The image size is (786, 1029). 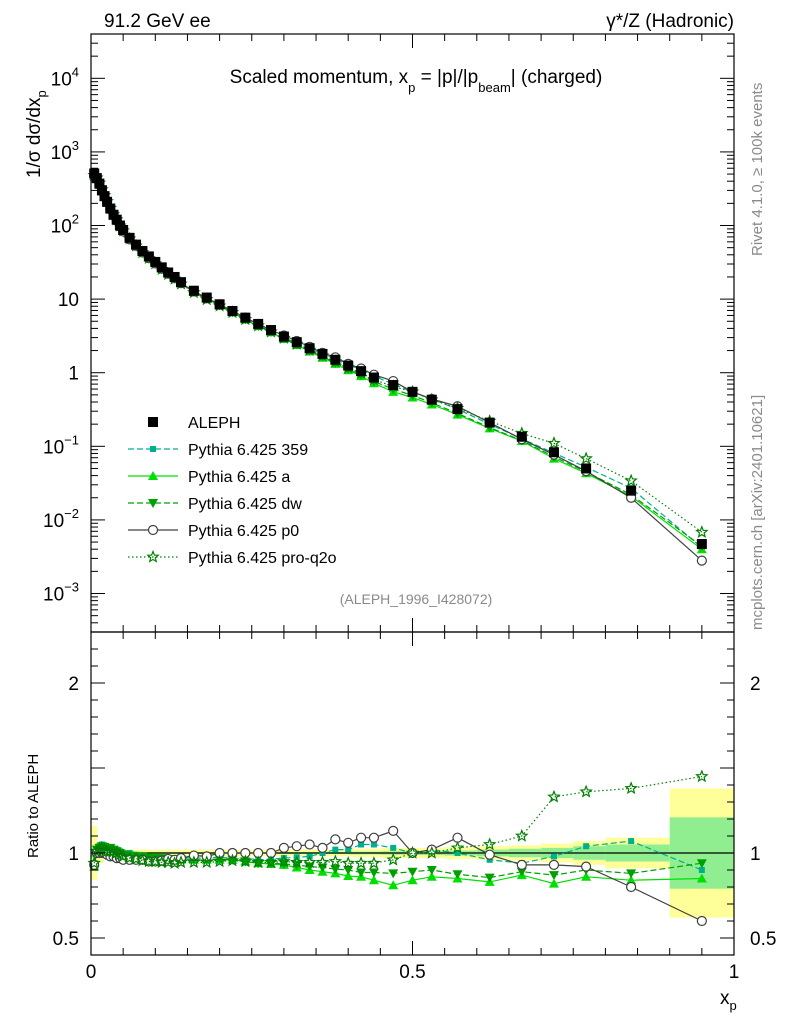 What do you see at coordinates (153, 503) in the screenshot?
I see `legend-marker-dw` at bounding box center [153, 503].